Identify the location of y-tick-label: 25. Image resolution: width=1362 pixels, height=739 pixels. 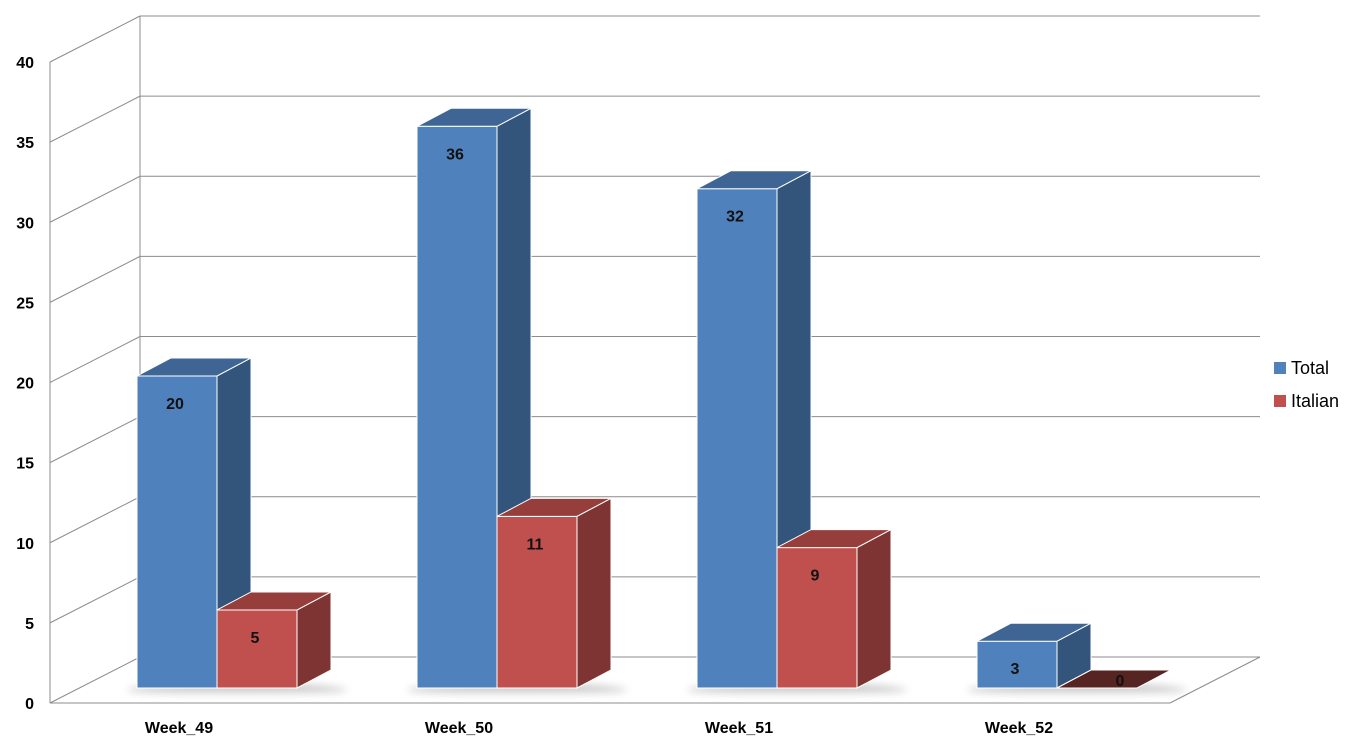
(25, 303).